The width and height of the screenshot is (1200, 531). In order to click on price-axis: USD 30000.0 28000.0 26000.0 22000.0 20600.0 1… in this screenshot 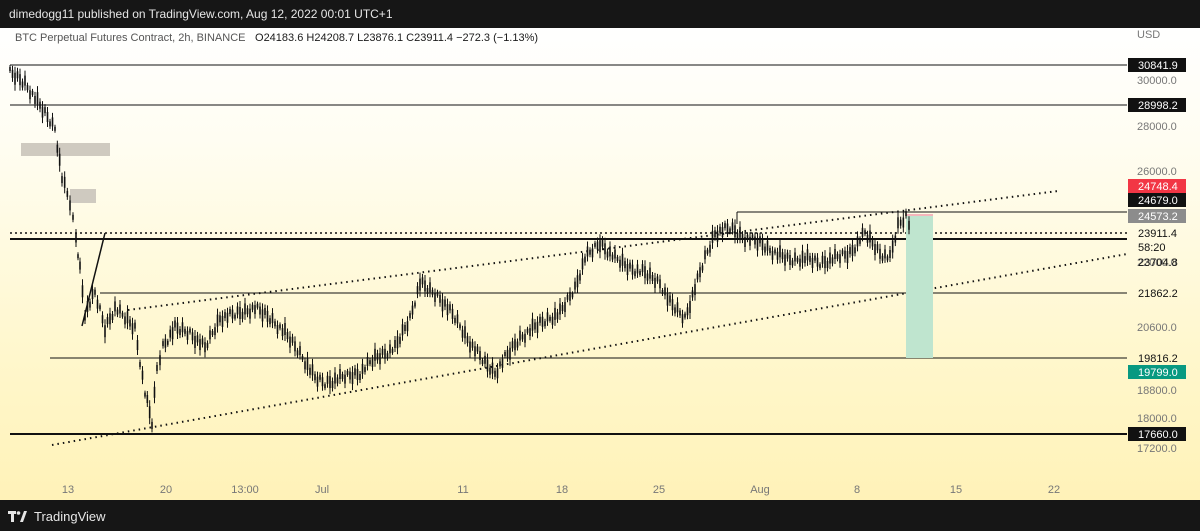, I will do `click(1157, 242)`.